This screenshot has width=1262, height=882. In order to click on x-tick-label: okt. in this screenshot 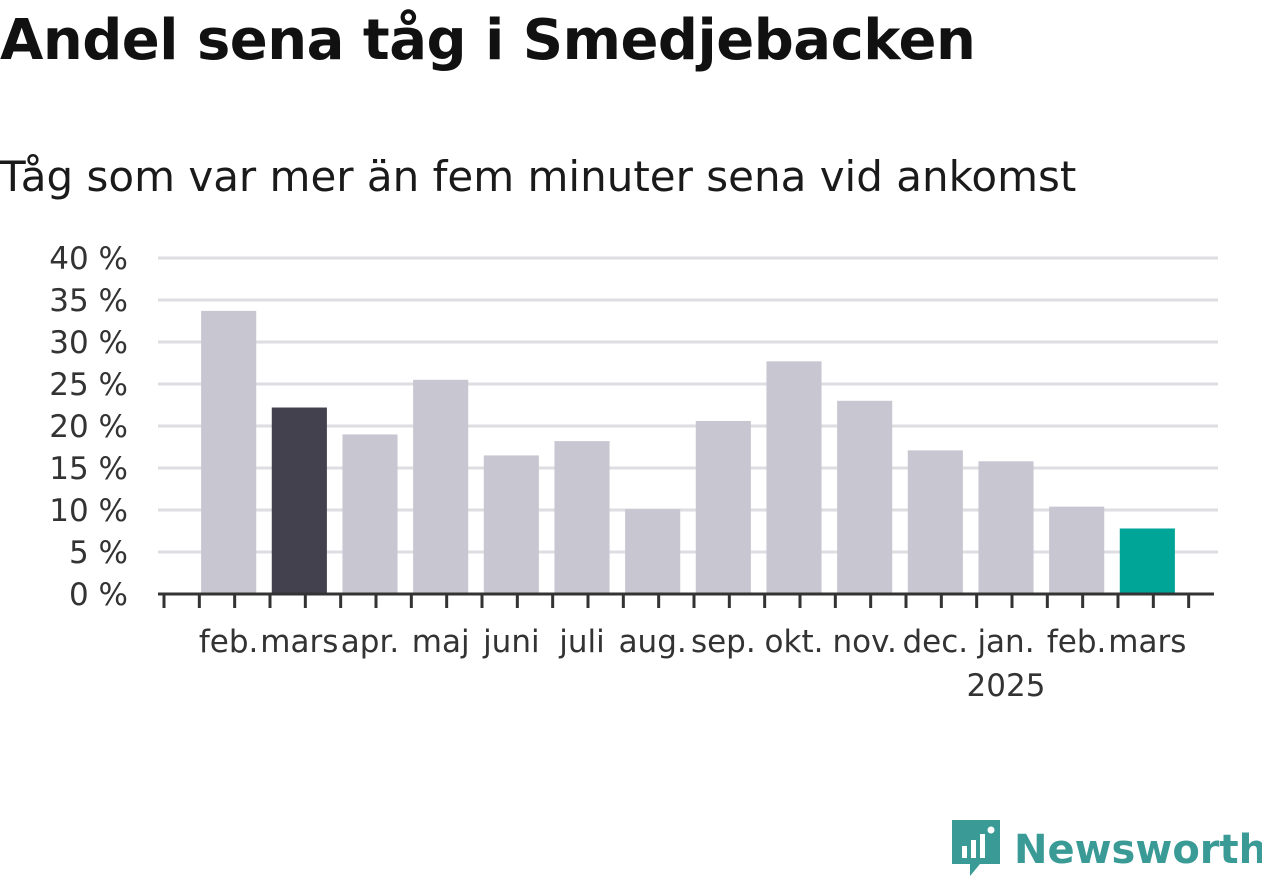, I will do `click(794, 642)`.